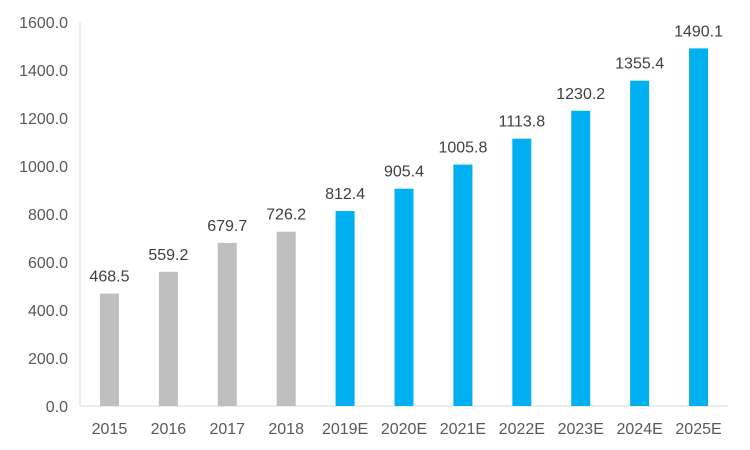  What do you see at coordinates (227, 429) in the screenshot?
I see `x-tick-label: 2017` at bounding box center [227, 429].